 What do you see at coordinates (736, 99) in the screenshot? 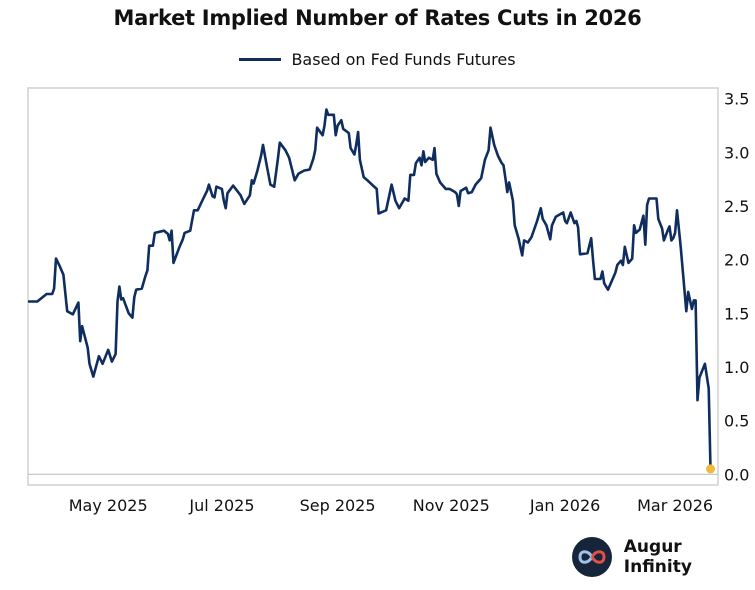
I see `y-tick-label: 3.5` at bounding box center [736, 99].